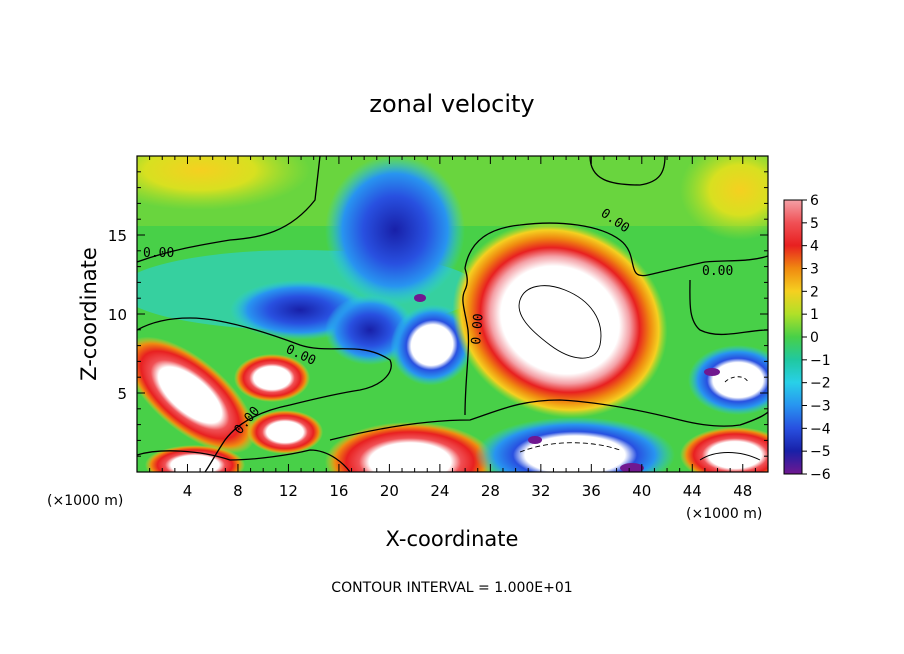 This screenshot has height=654, width=904. What do you see at coordinates (223, 183) in the screenshot?
I see `yellow-patch-left` at bounding box center [223, 183].